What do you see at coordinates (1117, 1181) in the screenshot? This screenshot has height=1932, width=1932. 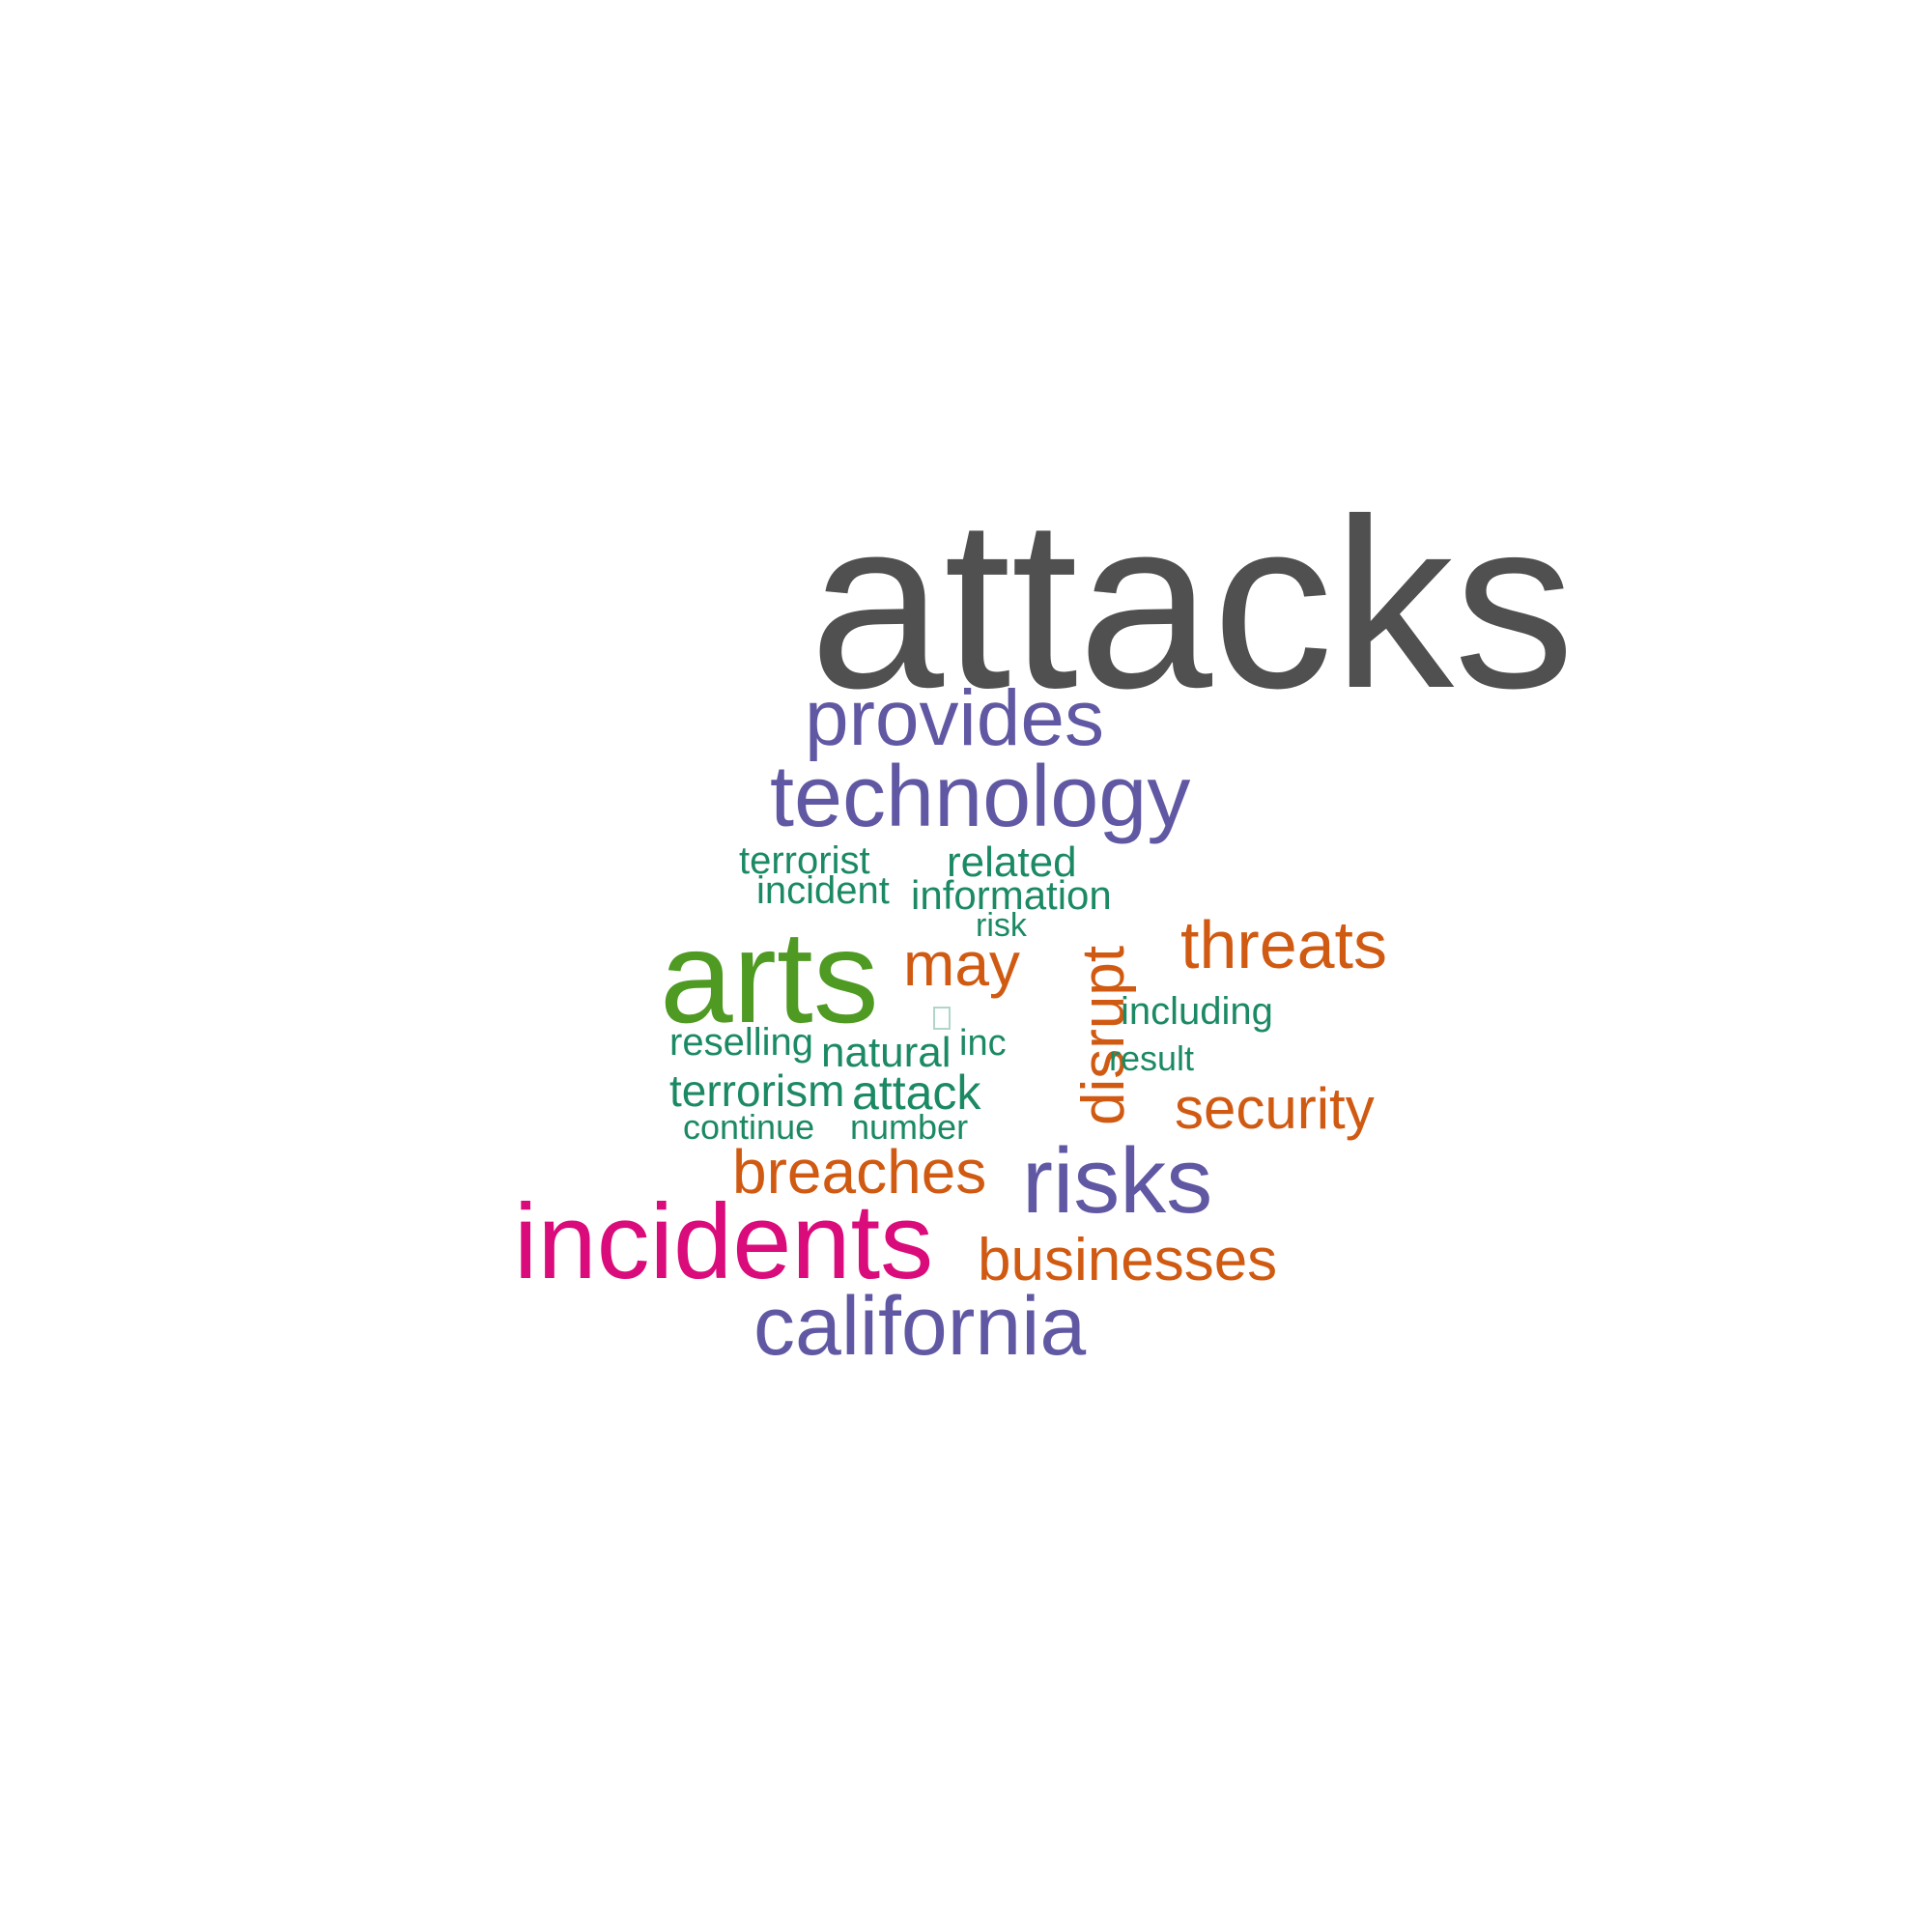 I see `word-risks: risks` at bounding box center [1117, 1181].